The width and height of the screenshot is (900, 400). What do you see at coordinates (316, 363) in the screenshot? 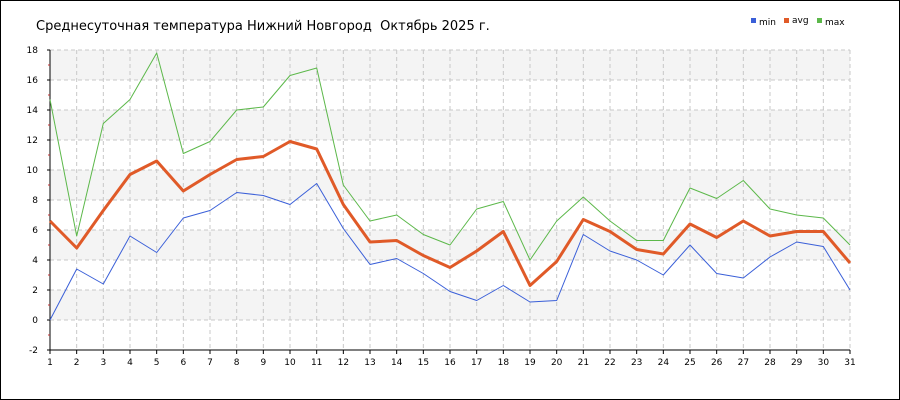
I see `x-tick-label: 11` at bounding box center [316, 363].